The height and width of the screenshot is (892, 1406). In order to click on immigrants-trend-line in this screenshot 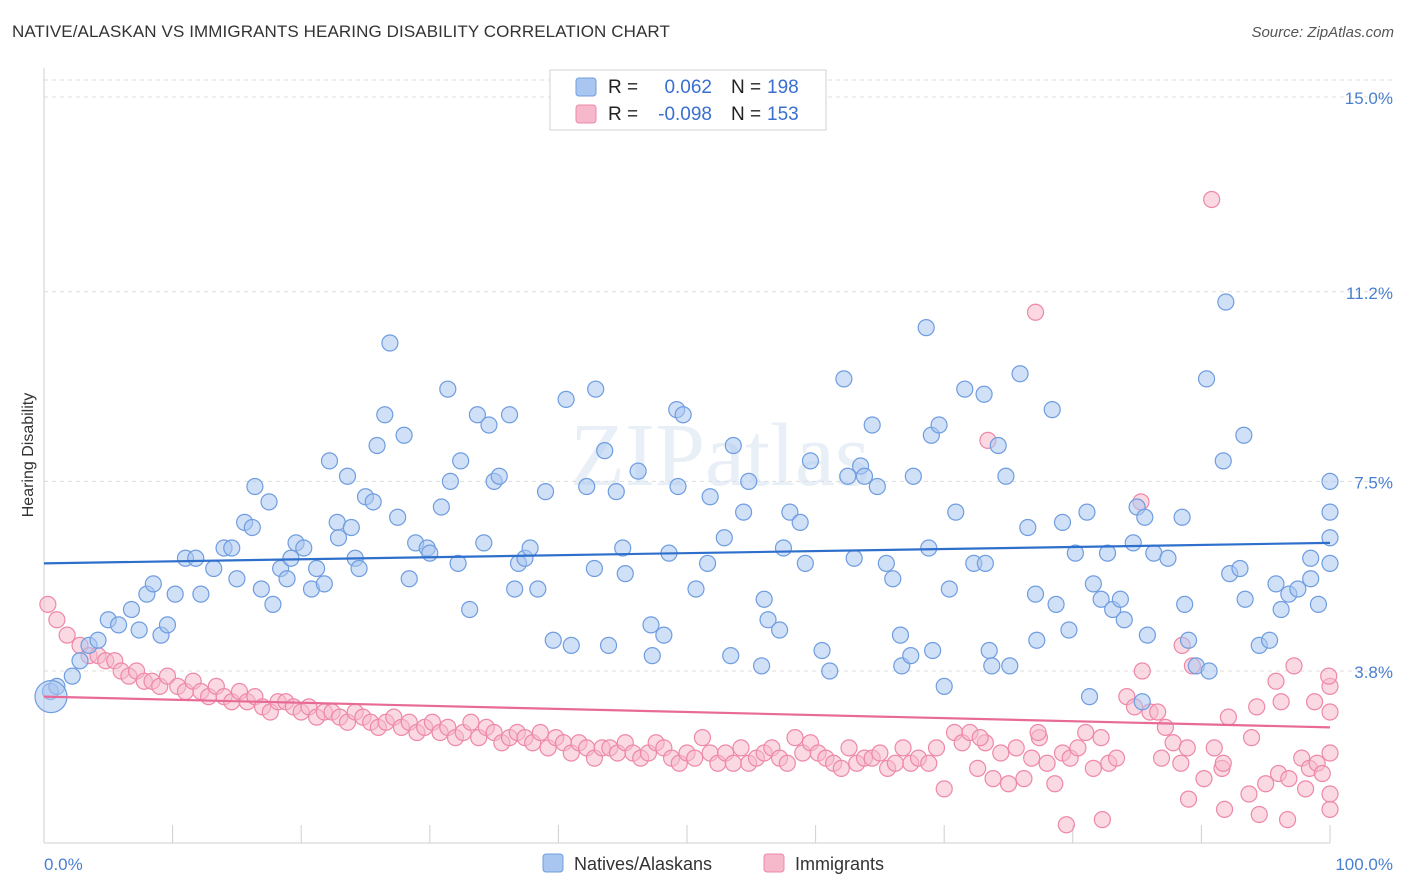, I will do `click(687, 712)`.